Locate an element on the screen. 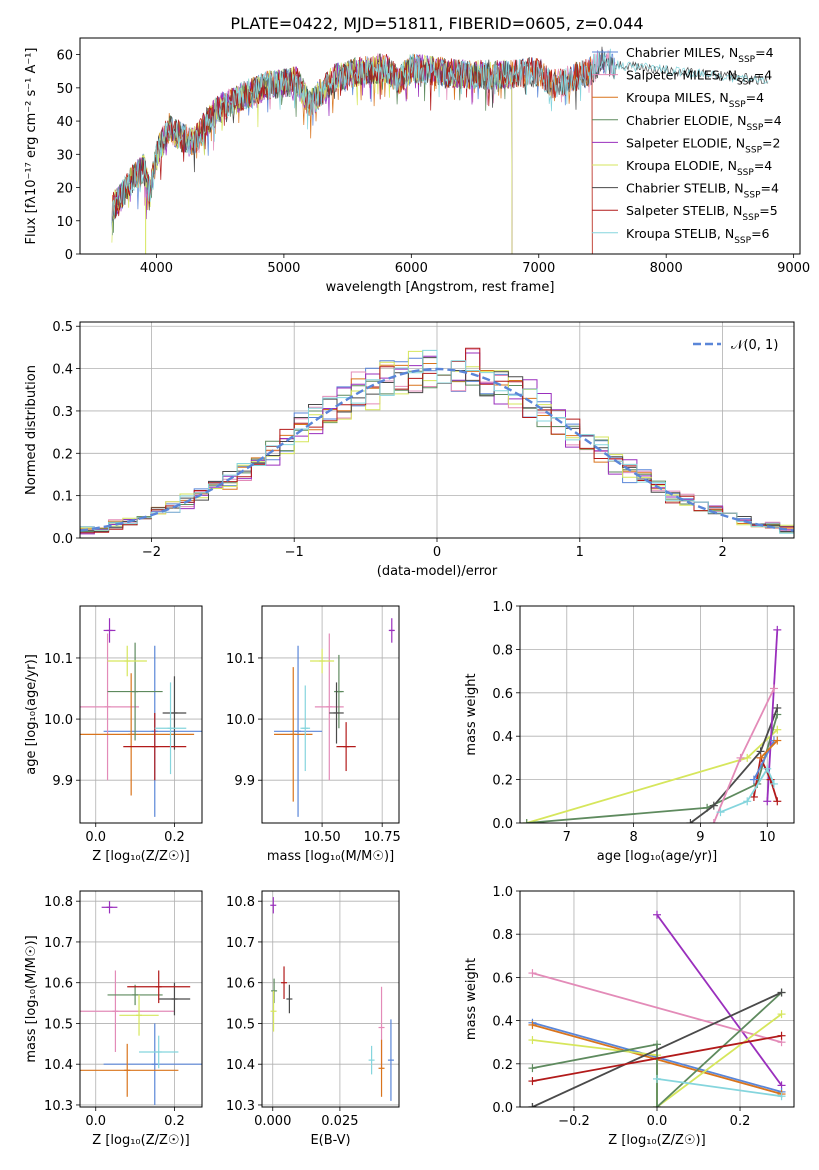 The width and height of the screenshot is (819, 1170). x-tick-label: 6000 is located at coordinates (411, 268).